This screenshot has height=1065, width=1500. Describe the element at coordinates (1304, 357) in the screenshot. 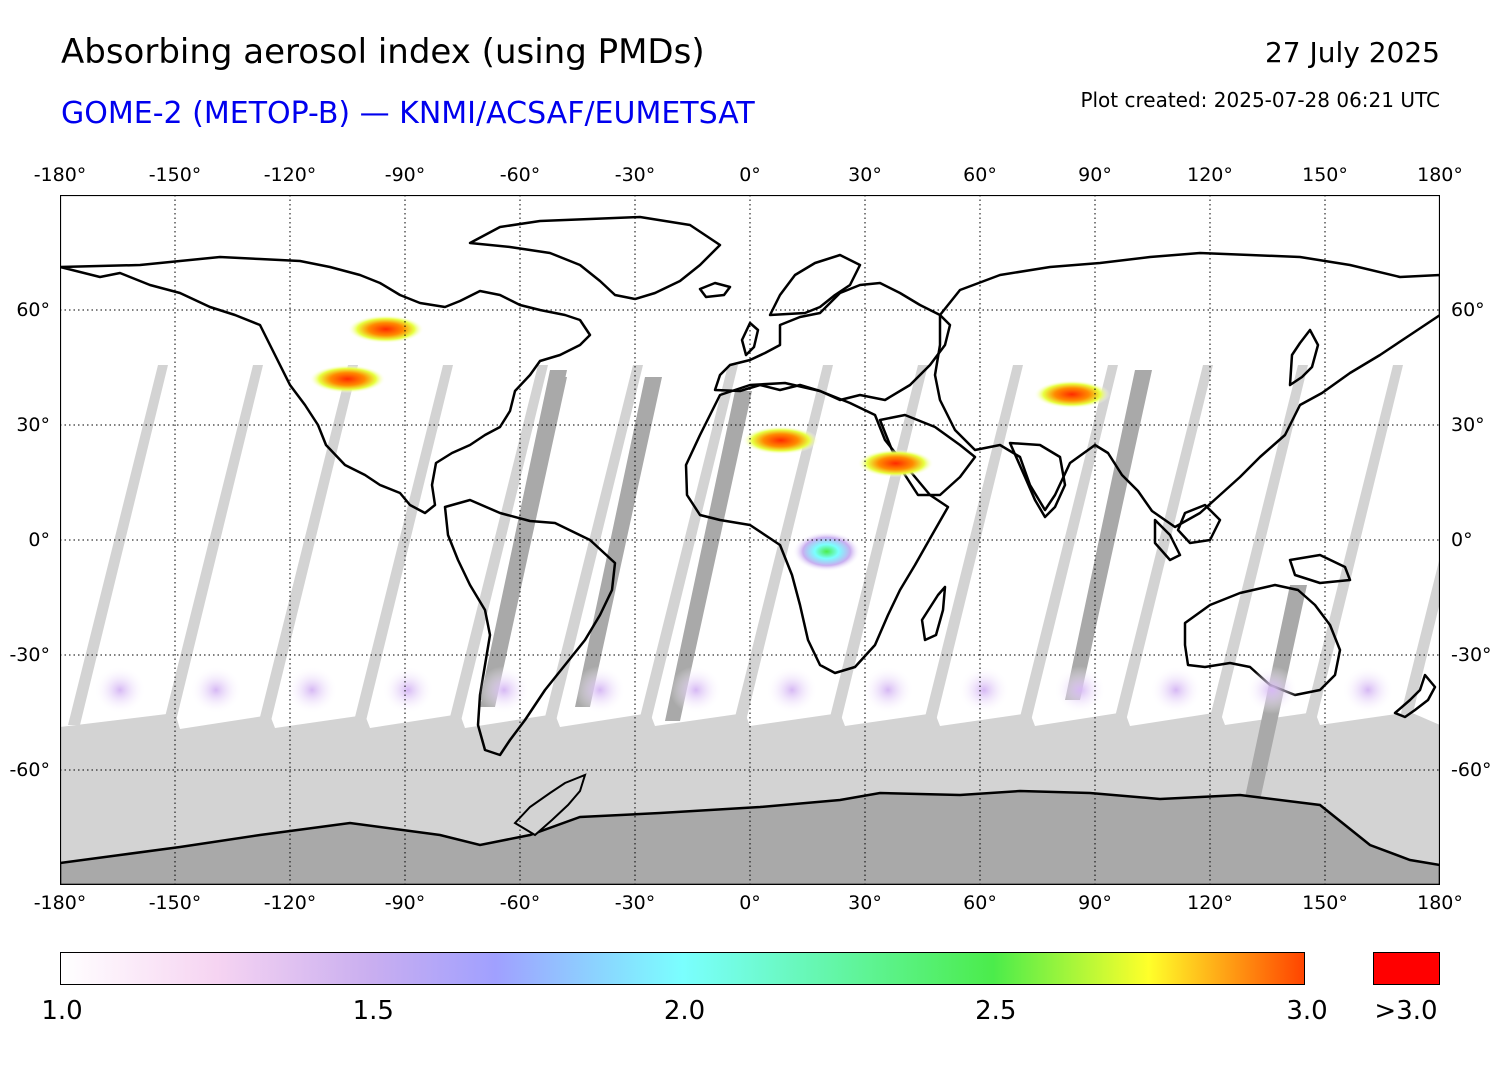

I see `japan` at that location.